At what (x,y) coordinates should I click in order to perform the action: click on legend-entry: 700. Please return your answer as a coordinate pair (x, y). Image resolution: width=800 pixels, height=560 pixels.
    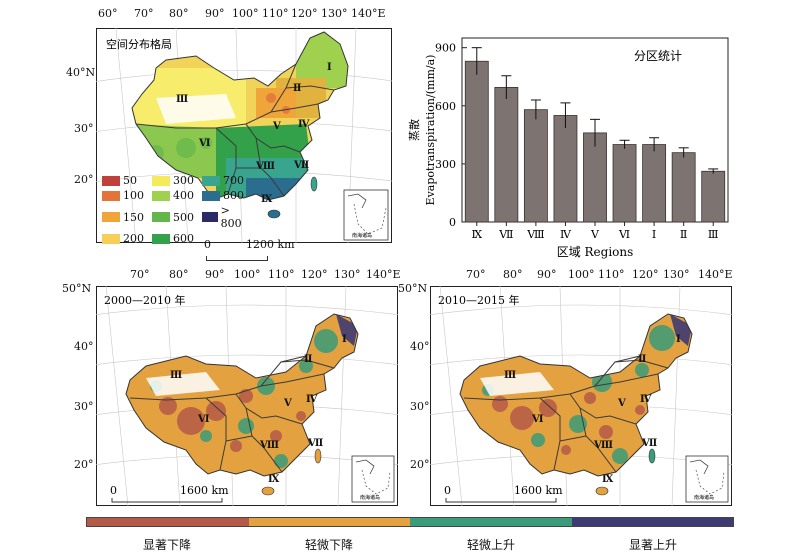
    Looking at the image, I should click on (226, 180).